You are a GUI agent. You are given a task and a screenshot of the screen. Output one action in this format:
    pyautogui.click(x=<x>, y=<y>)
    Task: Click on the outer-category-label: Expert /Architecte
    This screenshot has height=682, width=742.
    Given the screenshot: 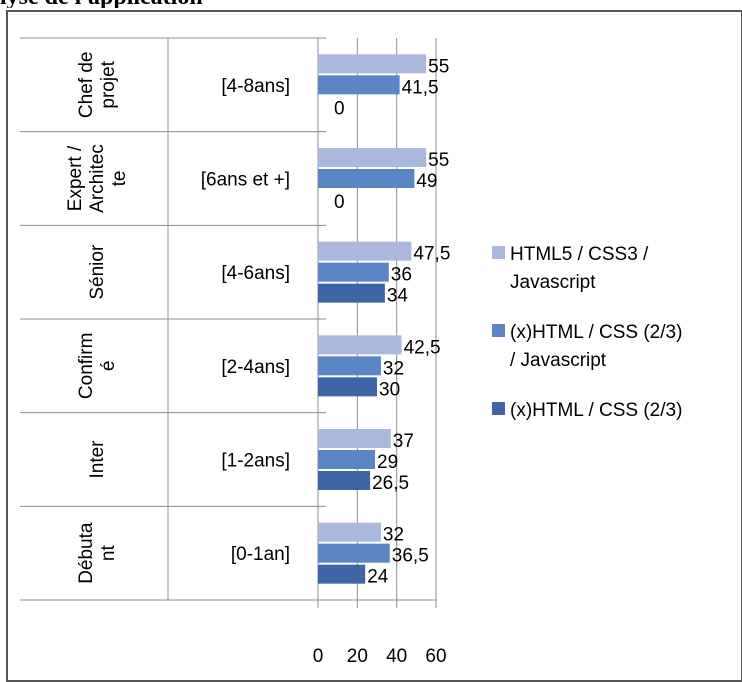 What is the action you would take?
    pyautogui.click(x=97, y=178)
    